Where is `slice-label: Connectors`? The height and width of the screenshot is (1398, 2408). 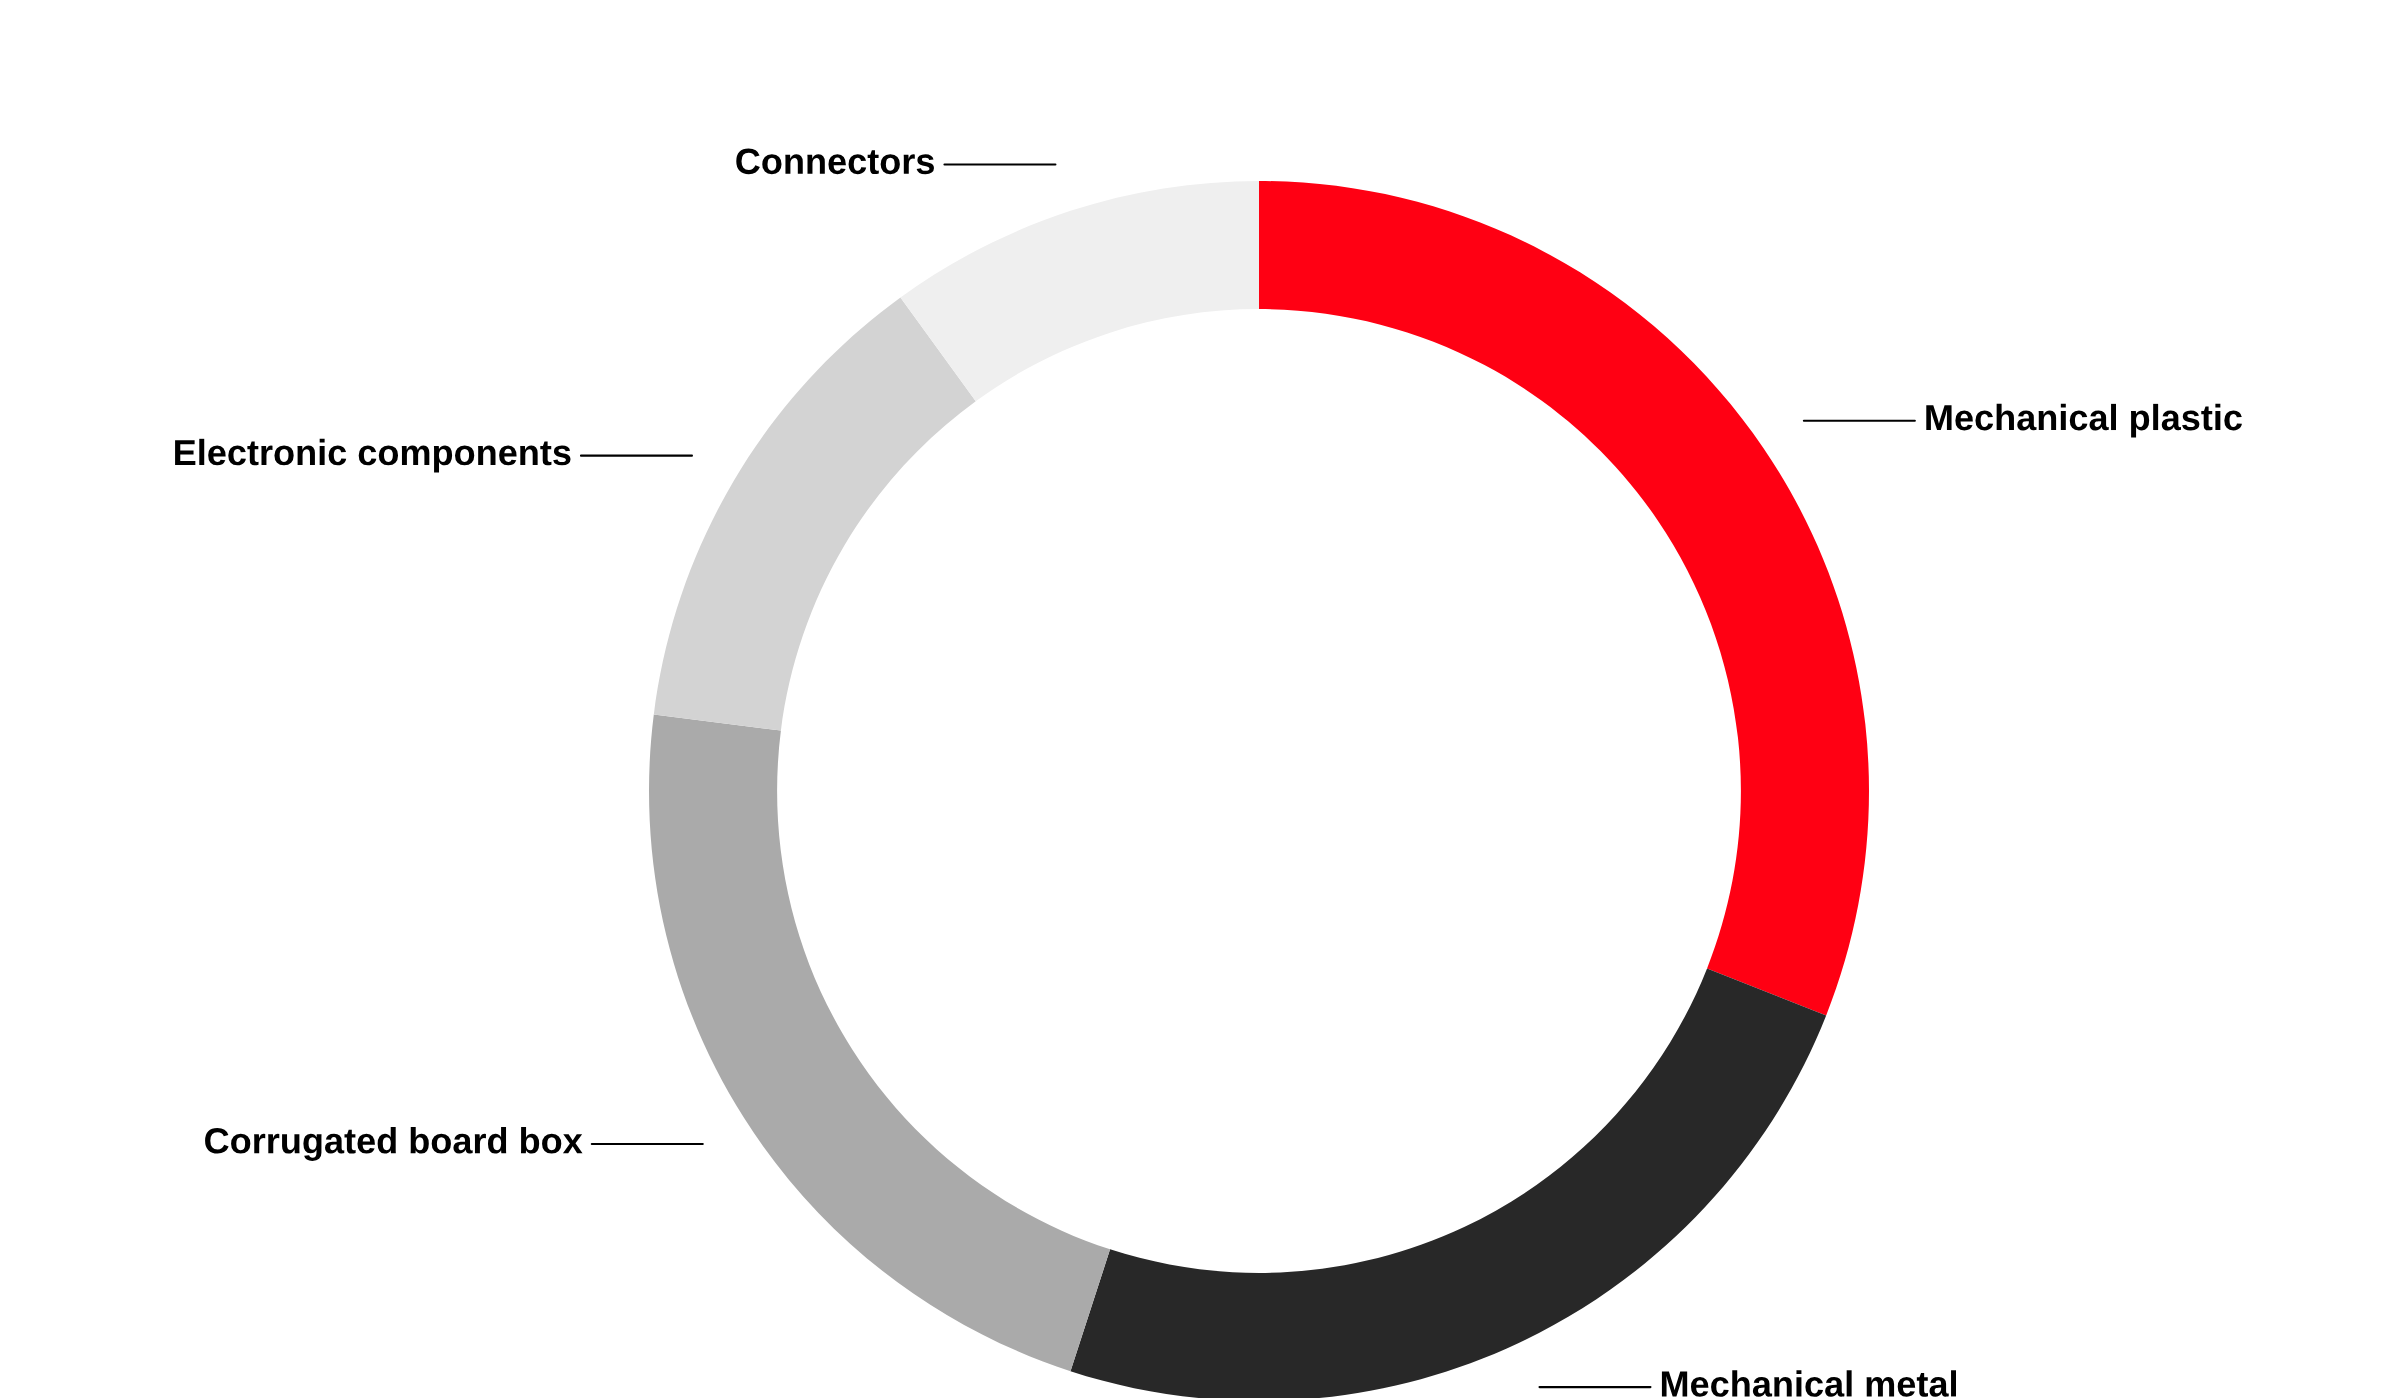
slice-label: Connectors is located at coordinates (835, 161).